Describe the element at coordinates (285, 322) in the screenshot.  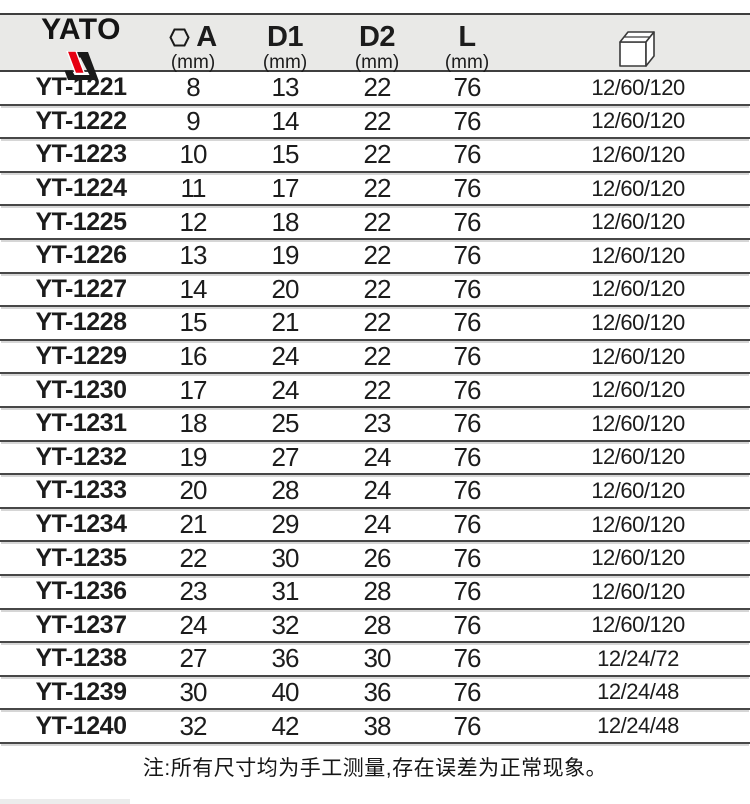
I see `cell-d1-mm: 21` at that location.